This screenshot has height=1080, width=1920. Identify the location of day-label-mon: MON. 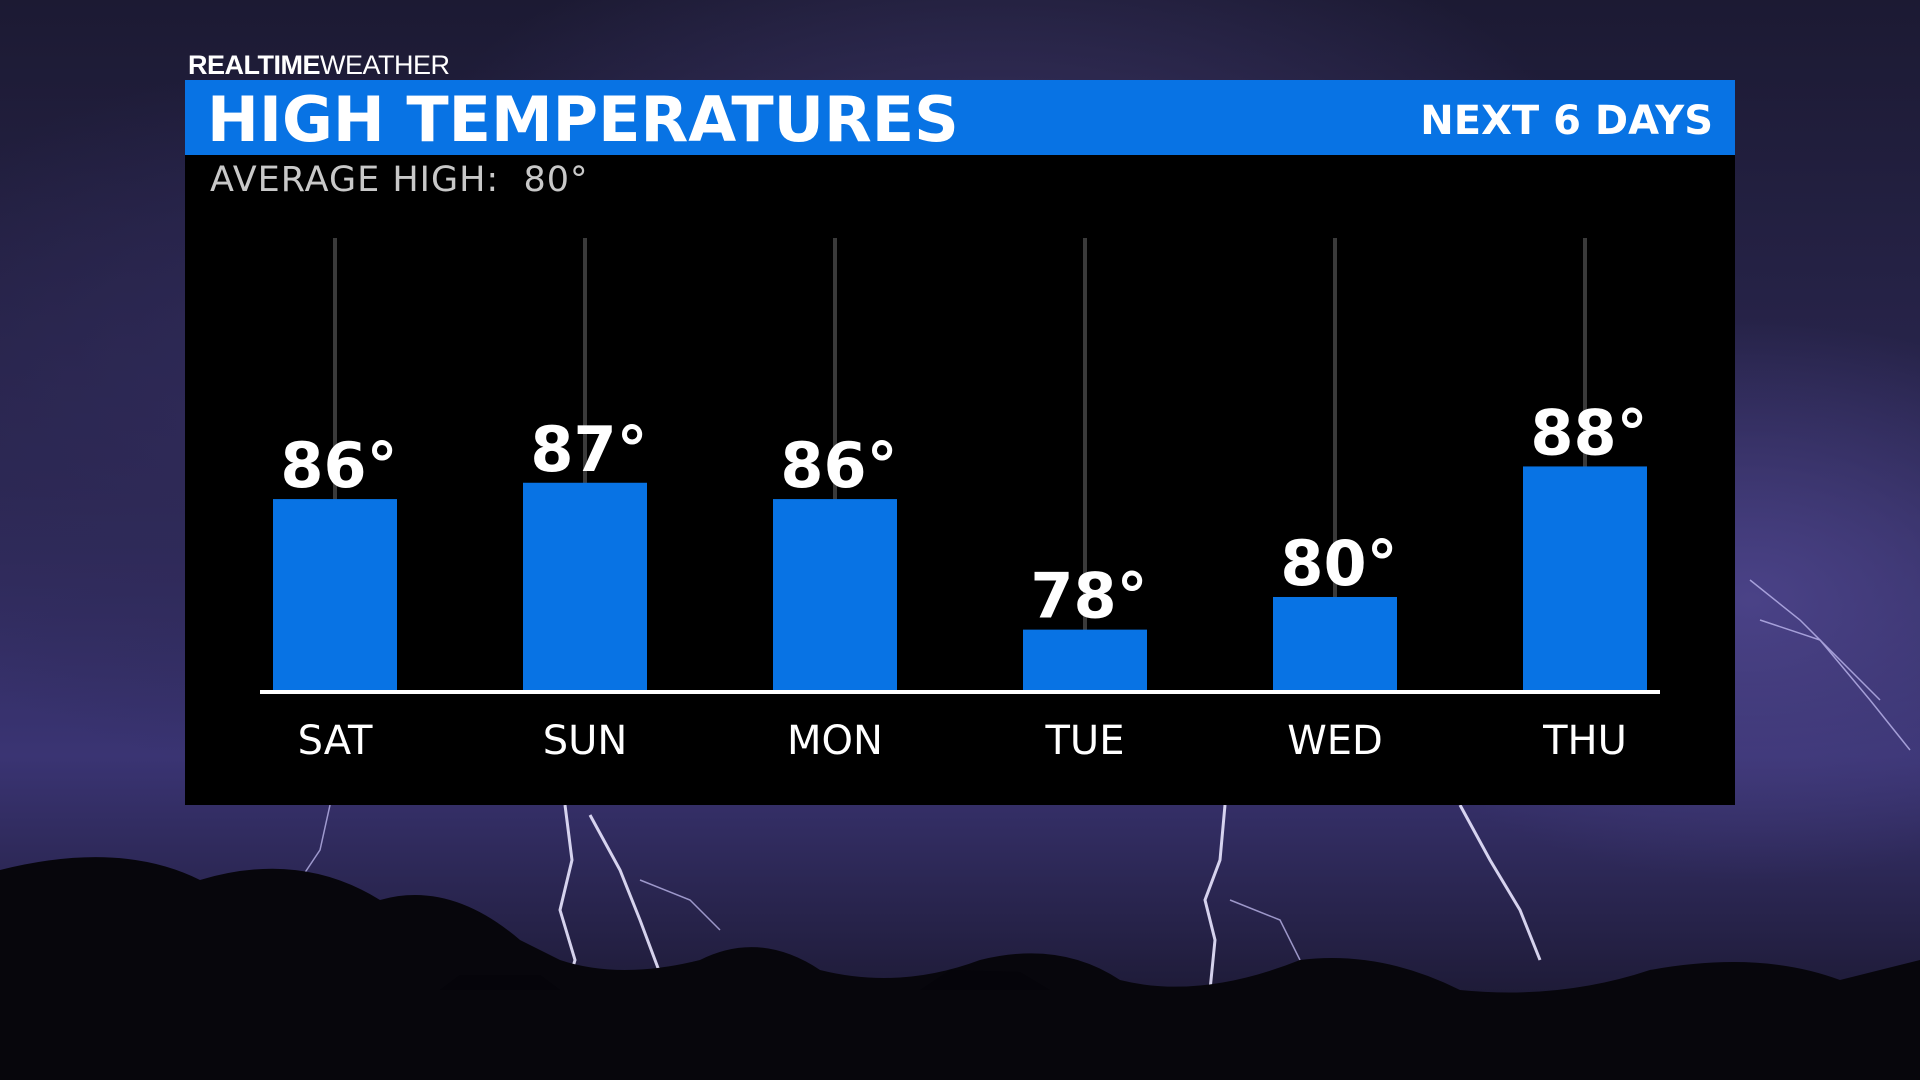
(835, 741).